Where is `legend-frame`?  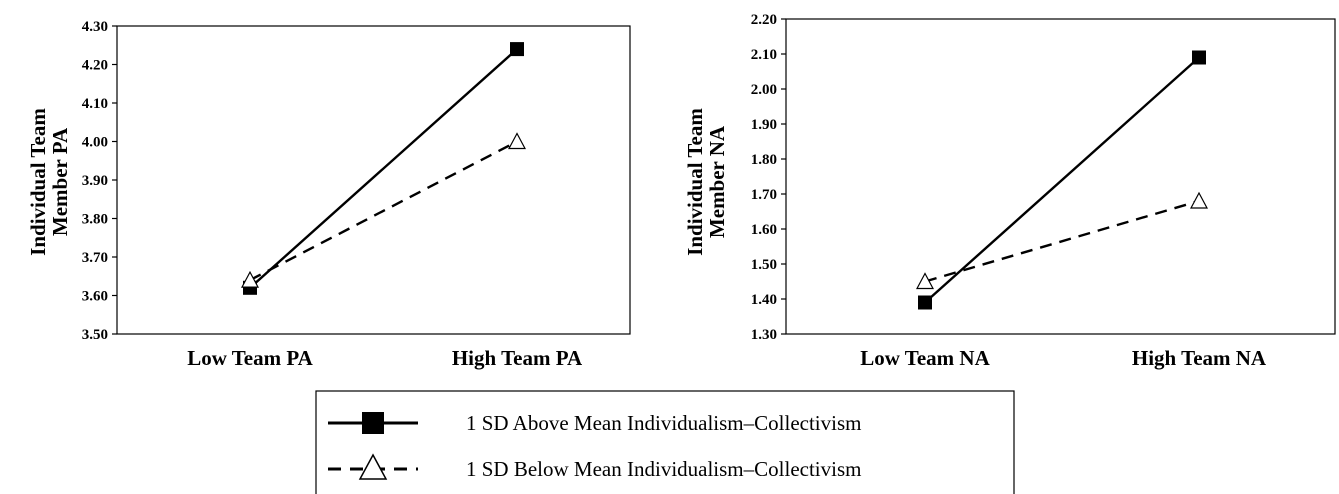 legend-frame is located at coordinates (665, 442).